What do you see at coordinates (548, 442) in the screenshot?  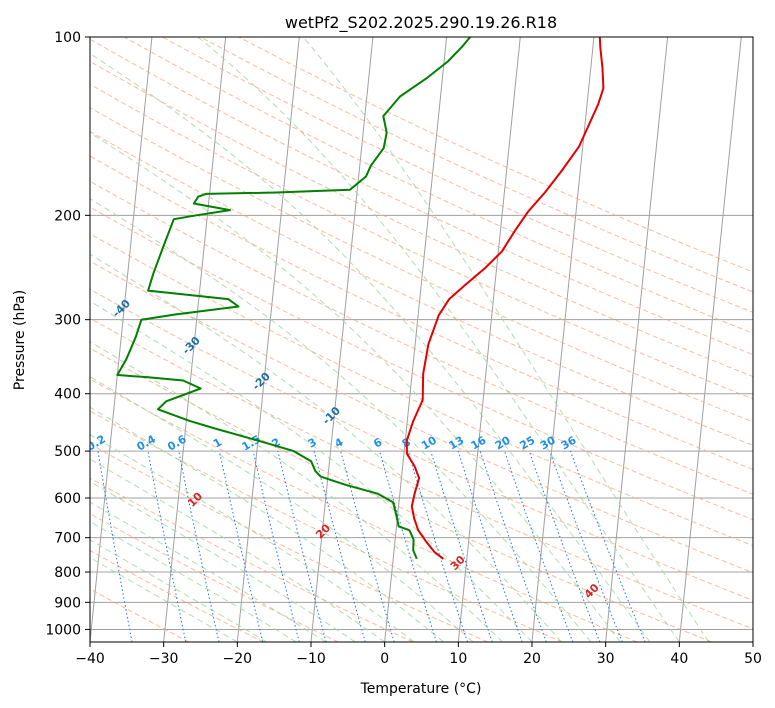 I see `mixing-ratio-label: 30` at bounding box center [548, 442].